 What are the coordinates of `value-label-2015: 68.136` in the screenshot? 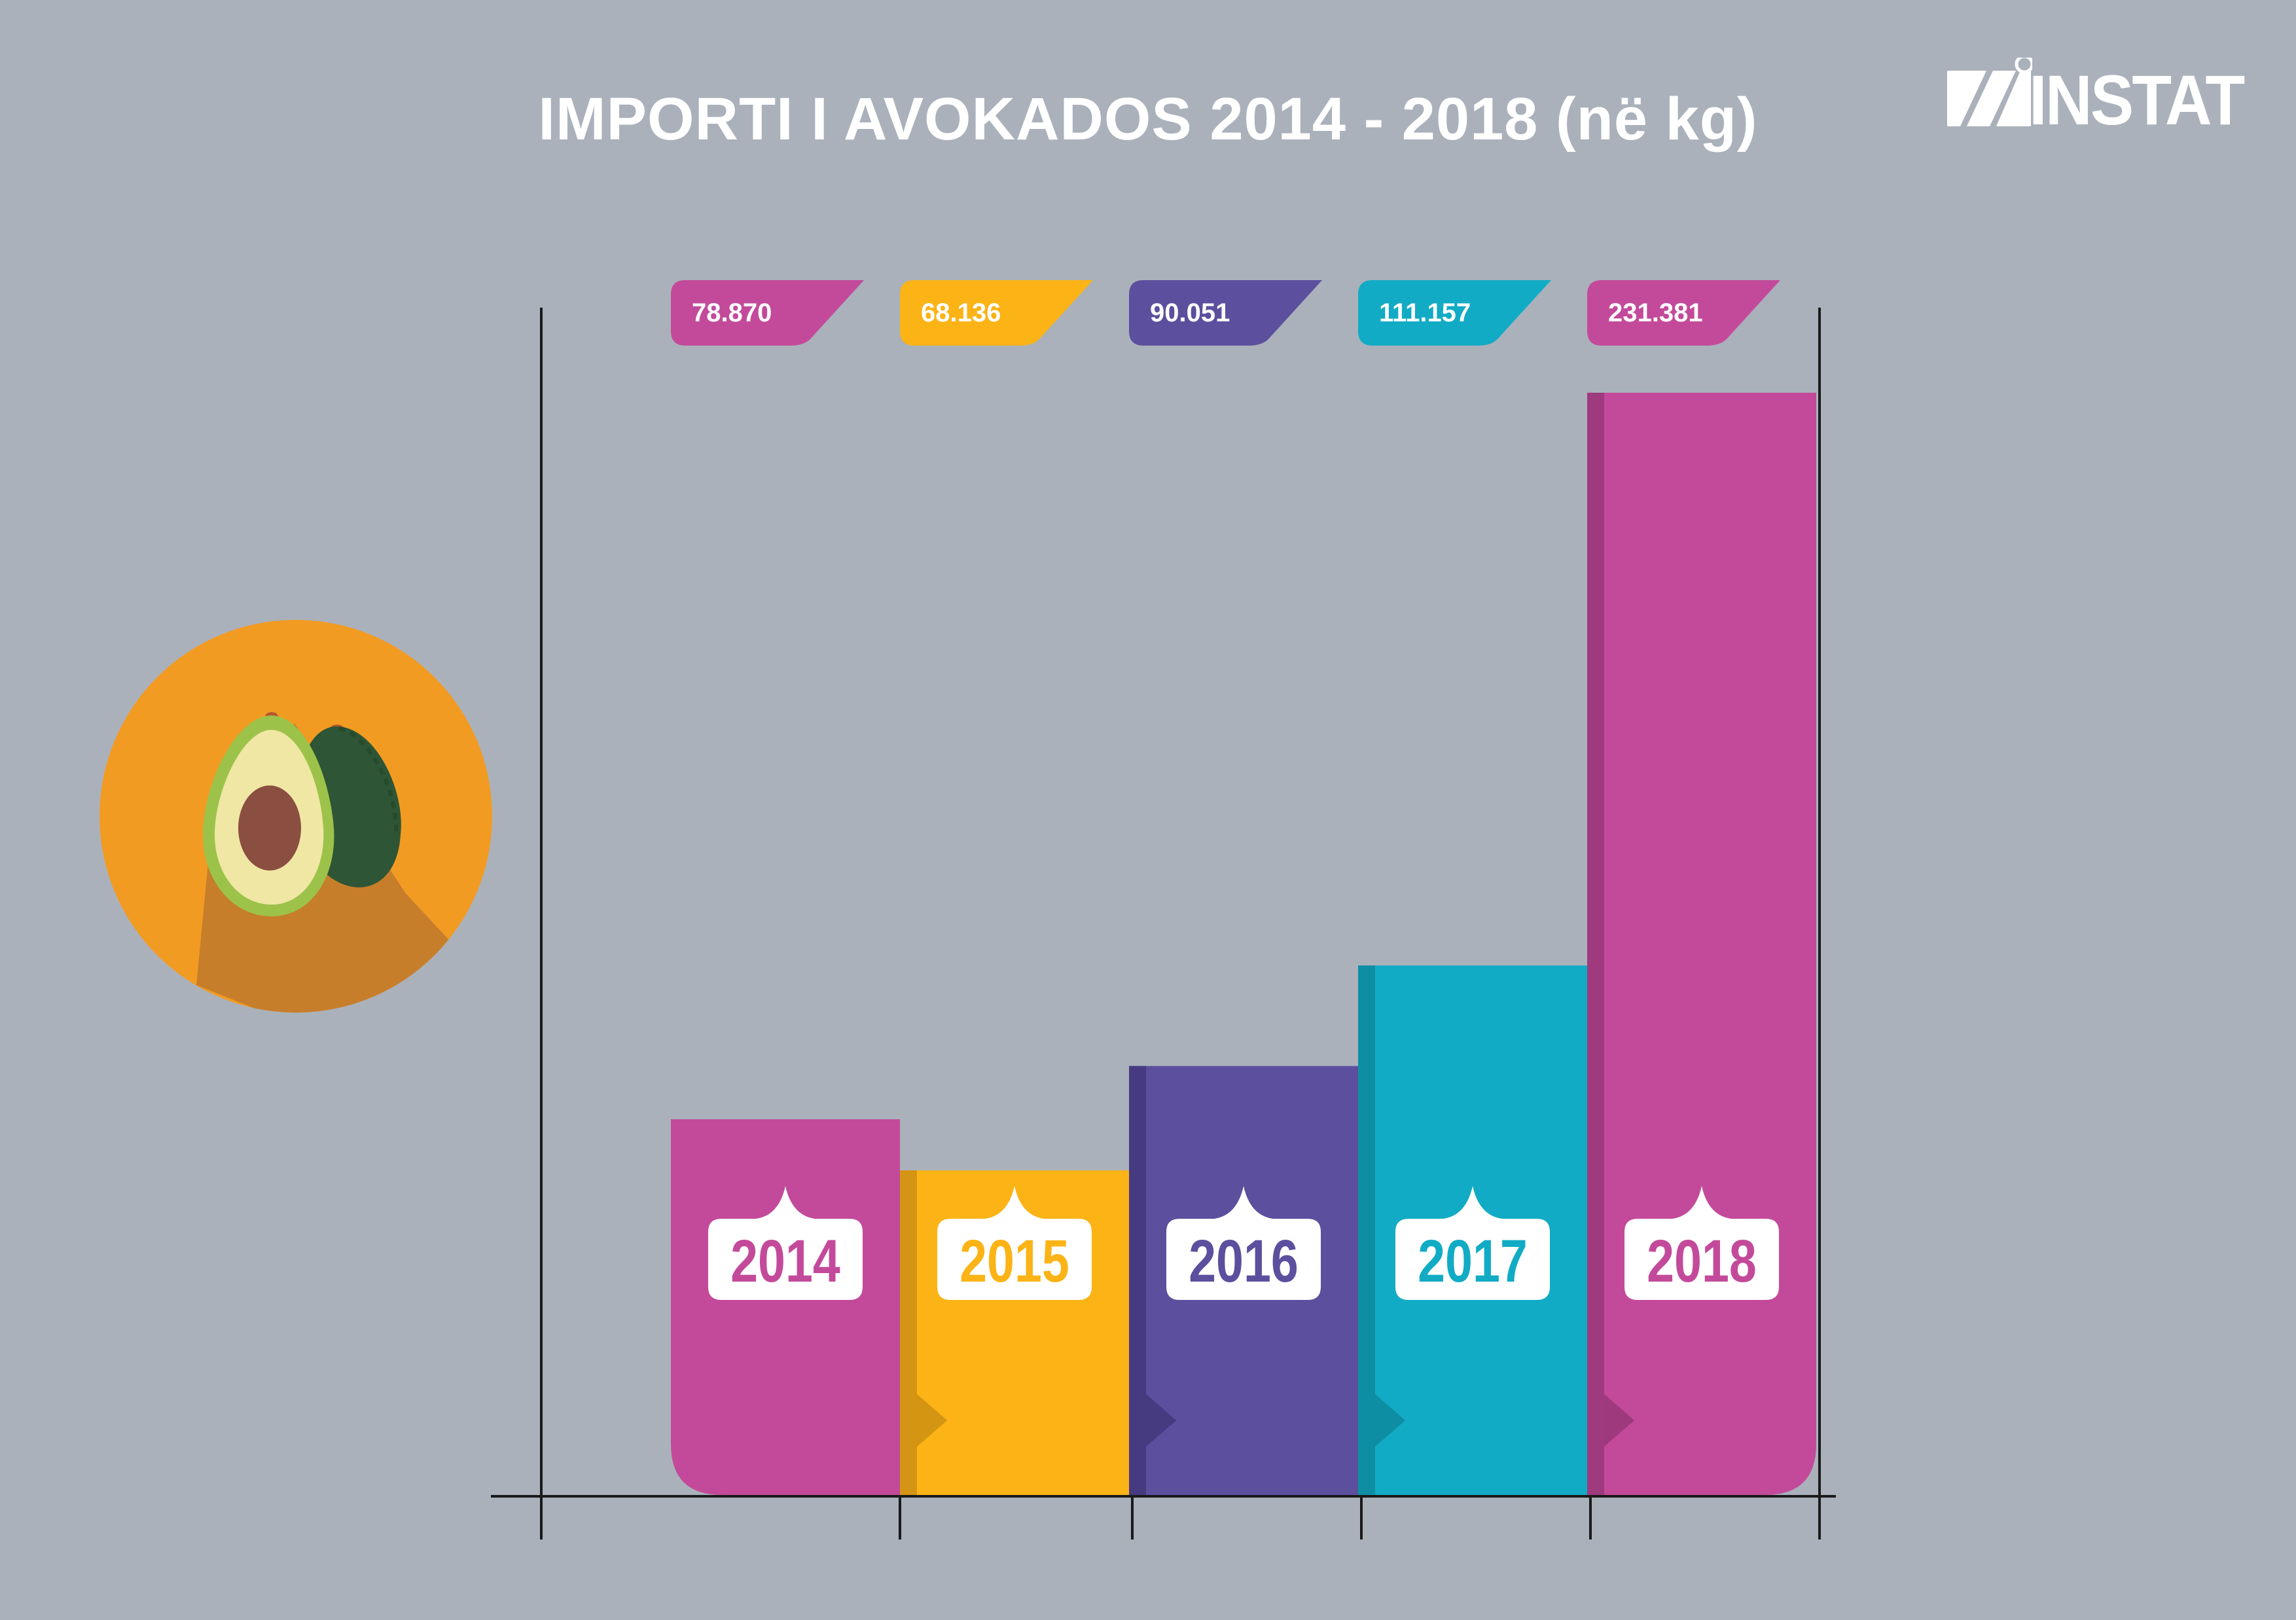 It's located at (996, 313).